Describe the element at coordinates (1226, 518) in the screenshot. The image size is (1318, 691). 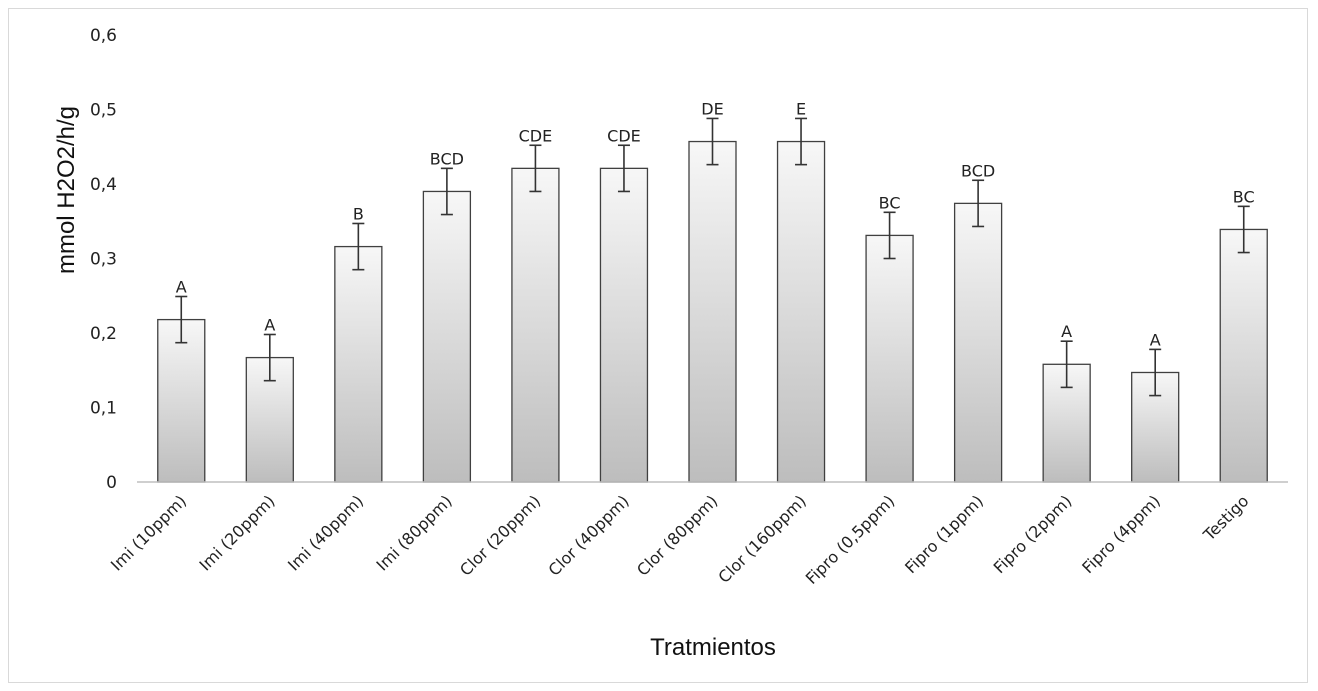
I see `x-tick-label: Testigo` at that location.